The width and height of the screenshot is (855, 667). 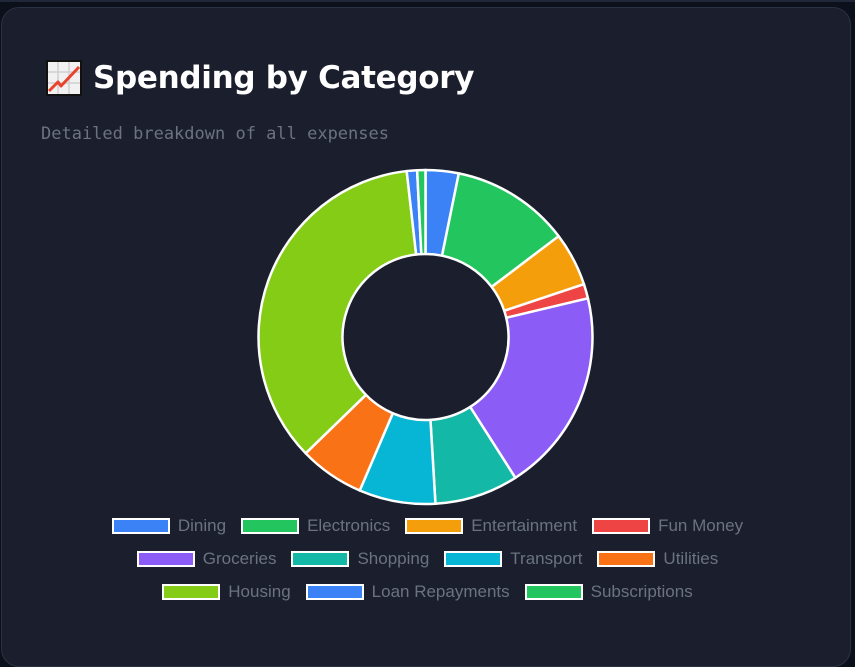 I want to click on legend-item-subscriptions: Subscriptions, so click(x=608, y=592).